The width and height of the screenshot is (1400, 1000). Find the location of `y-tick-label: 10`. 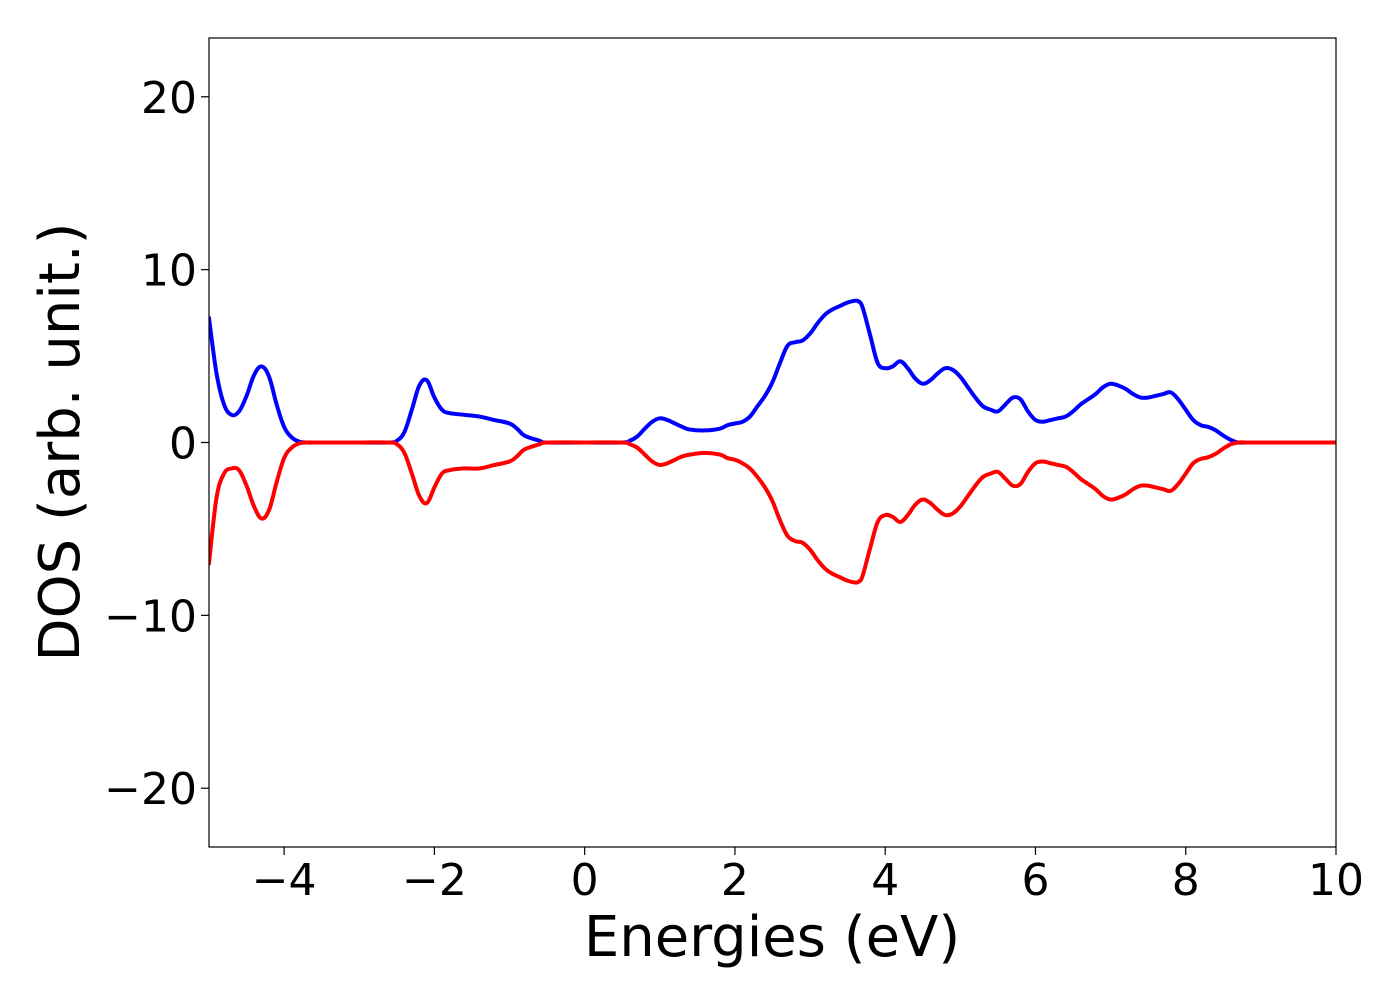

y-tick-label: 10 is located at coordinates (169, 271).